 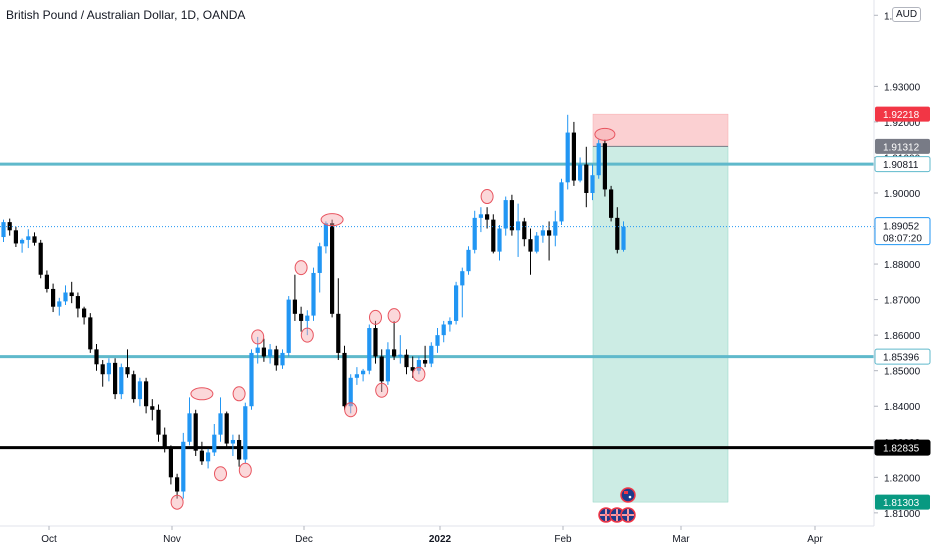 I want to click on take-profit-zone, so click(x=660, y=324).